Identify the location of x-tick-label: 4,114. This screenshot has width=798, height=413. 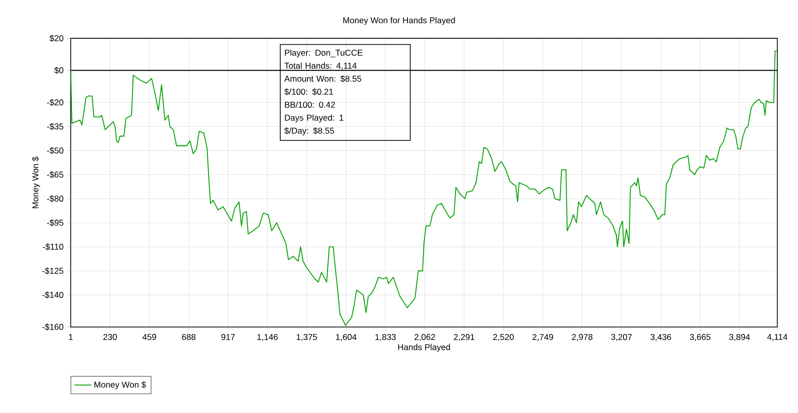
(777, 337).